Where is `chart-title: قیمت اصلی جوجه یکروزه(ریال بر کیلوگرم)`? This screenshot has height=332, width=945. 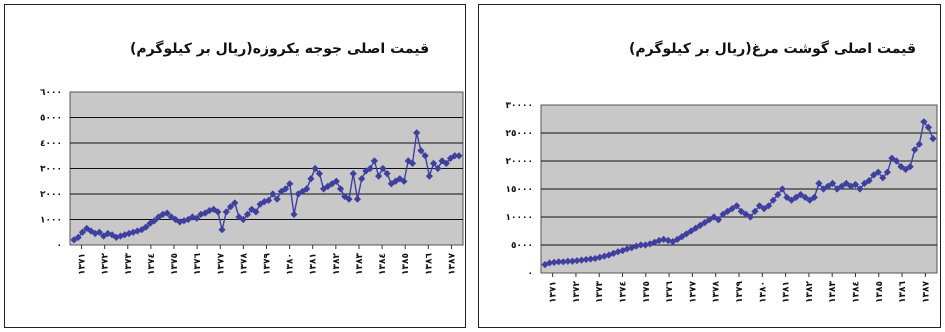 chart-title: قیمت اصلی جوجه یکروزه(ریال بر کیلوگرم) is located at coordinates (280, 49).